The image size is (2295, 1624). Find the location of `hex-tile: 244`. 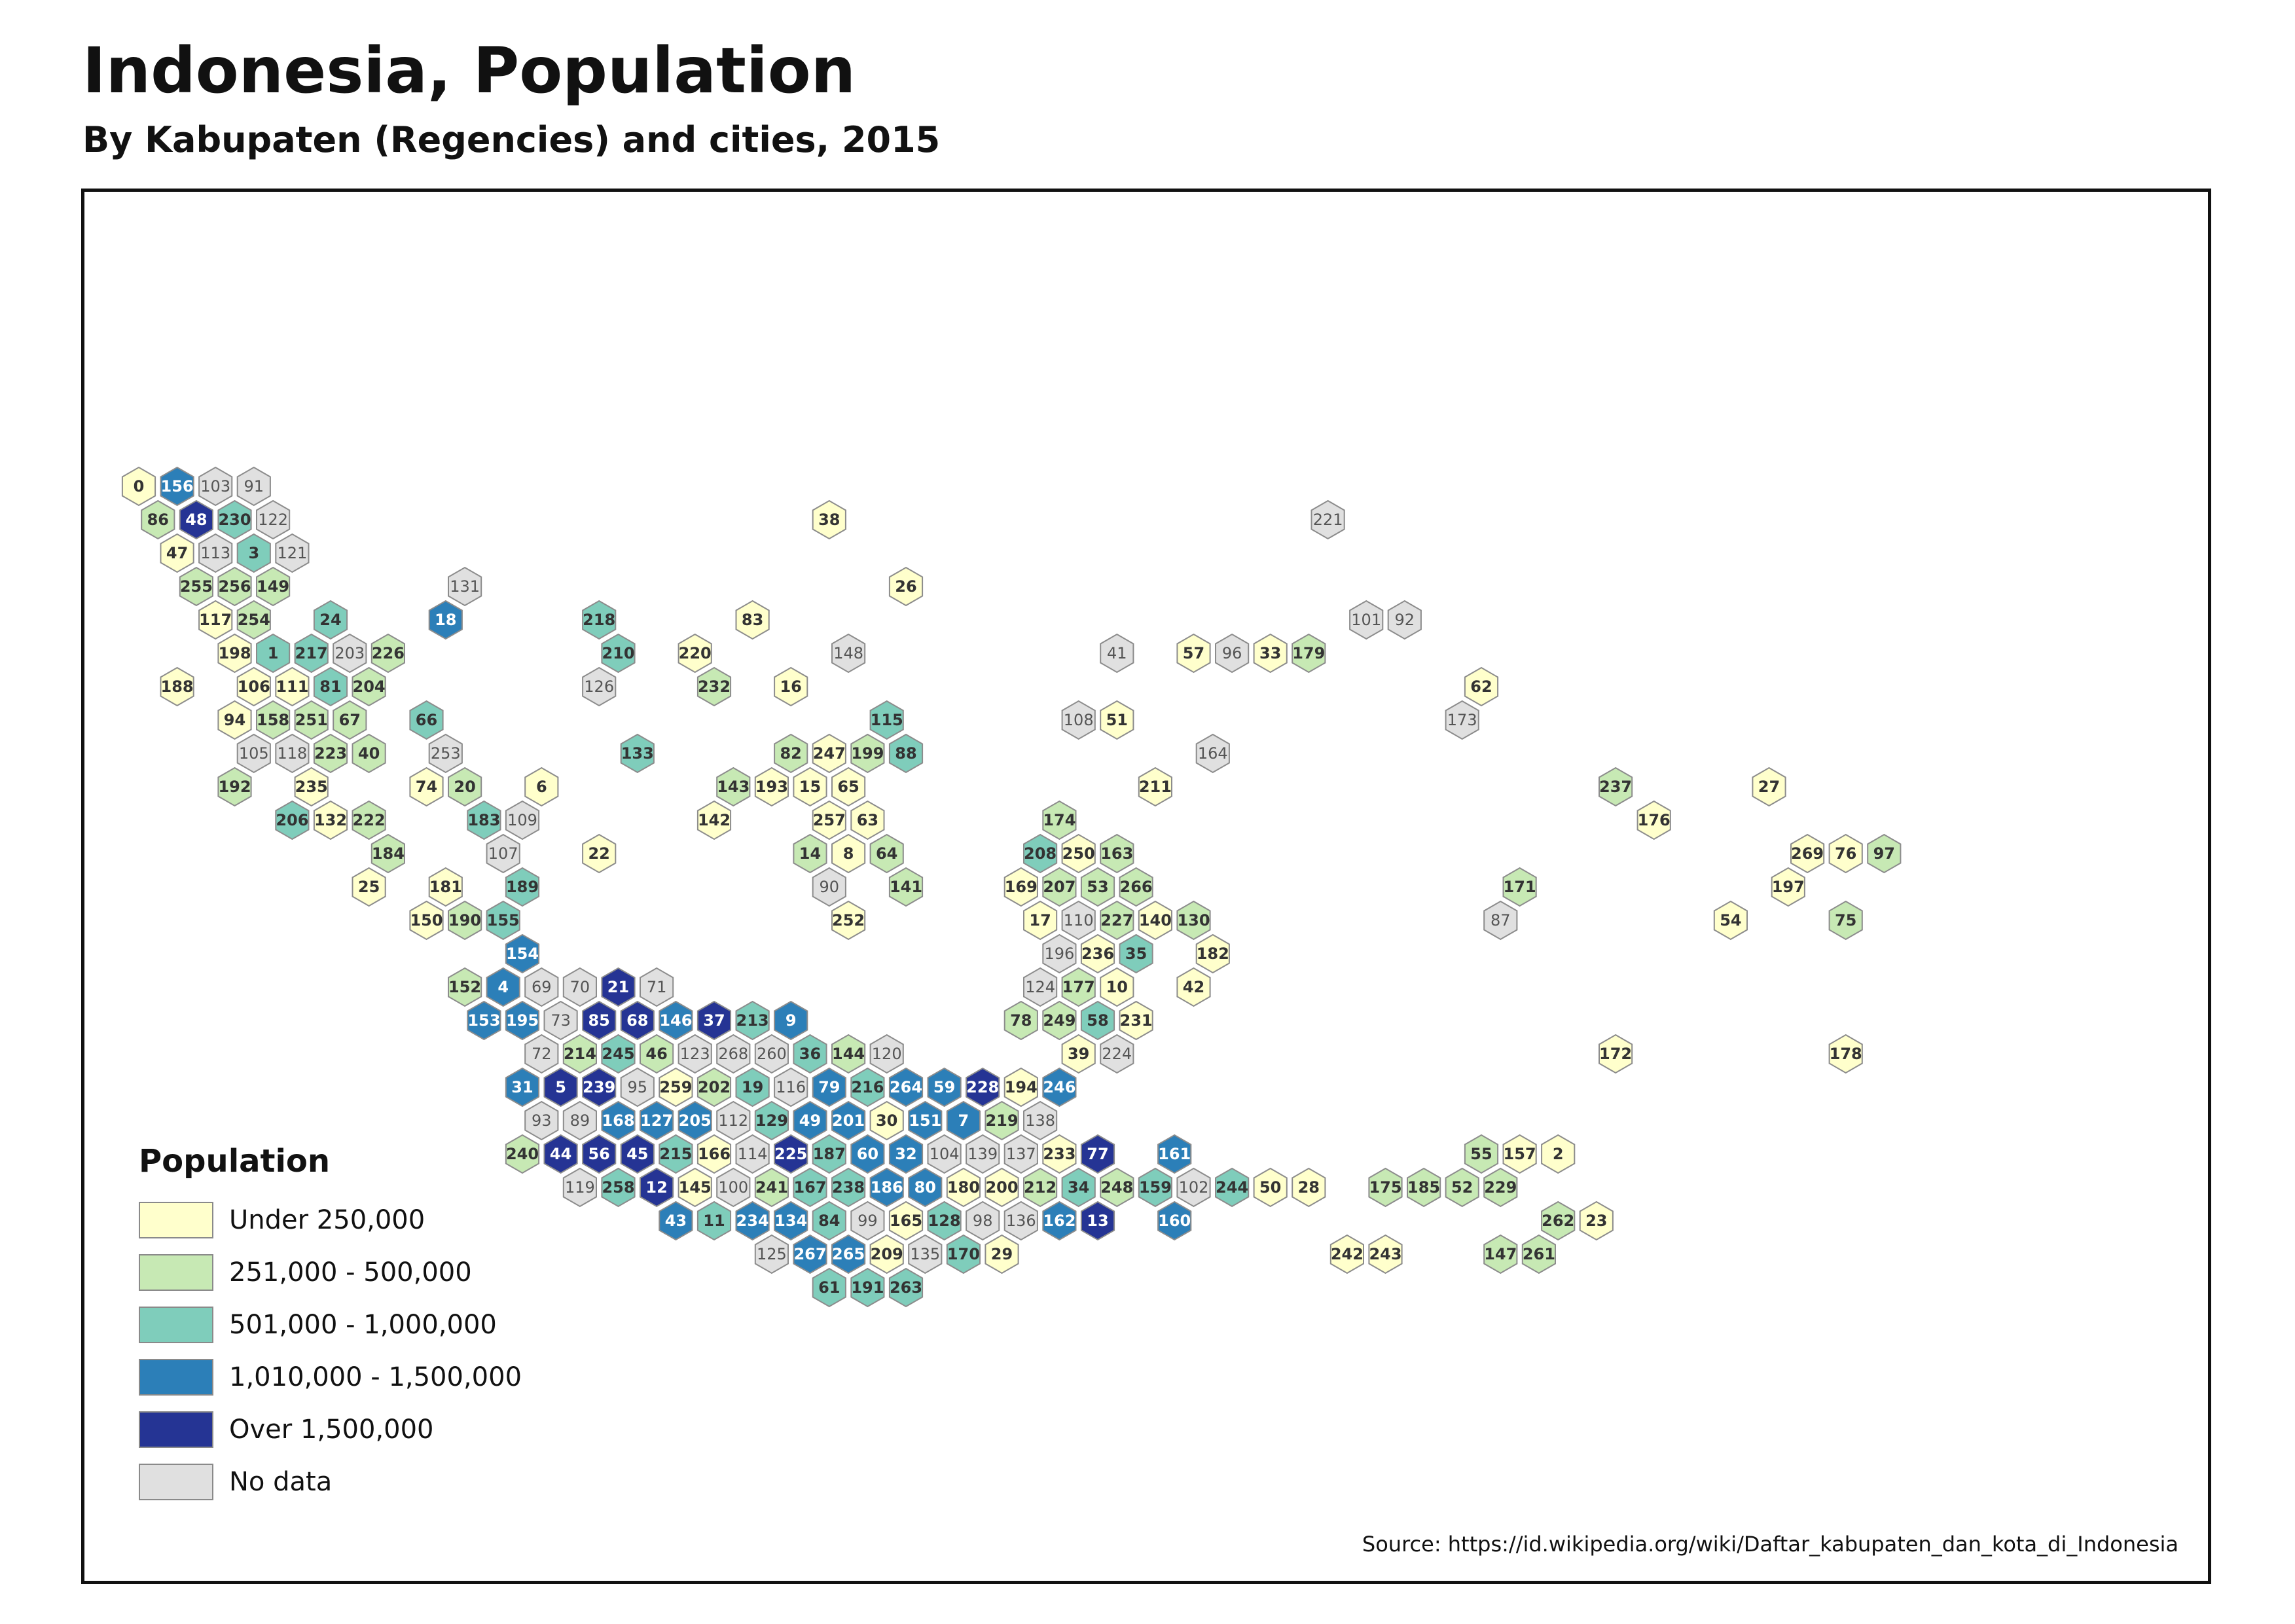

hex-tile: 244 is located at coordinates (1233, 1187).